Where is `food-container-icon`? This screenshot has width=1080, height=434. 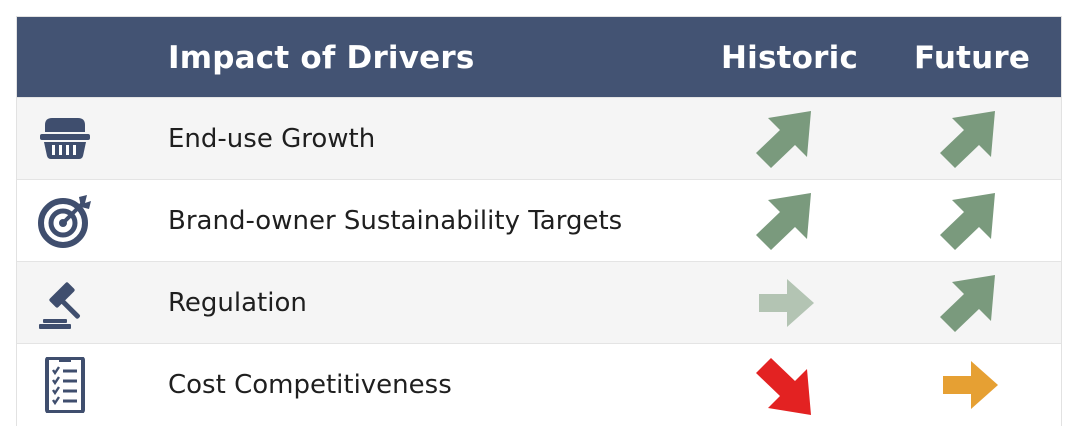 food-container-icon is located at coordinates (65, 138).